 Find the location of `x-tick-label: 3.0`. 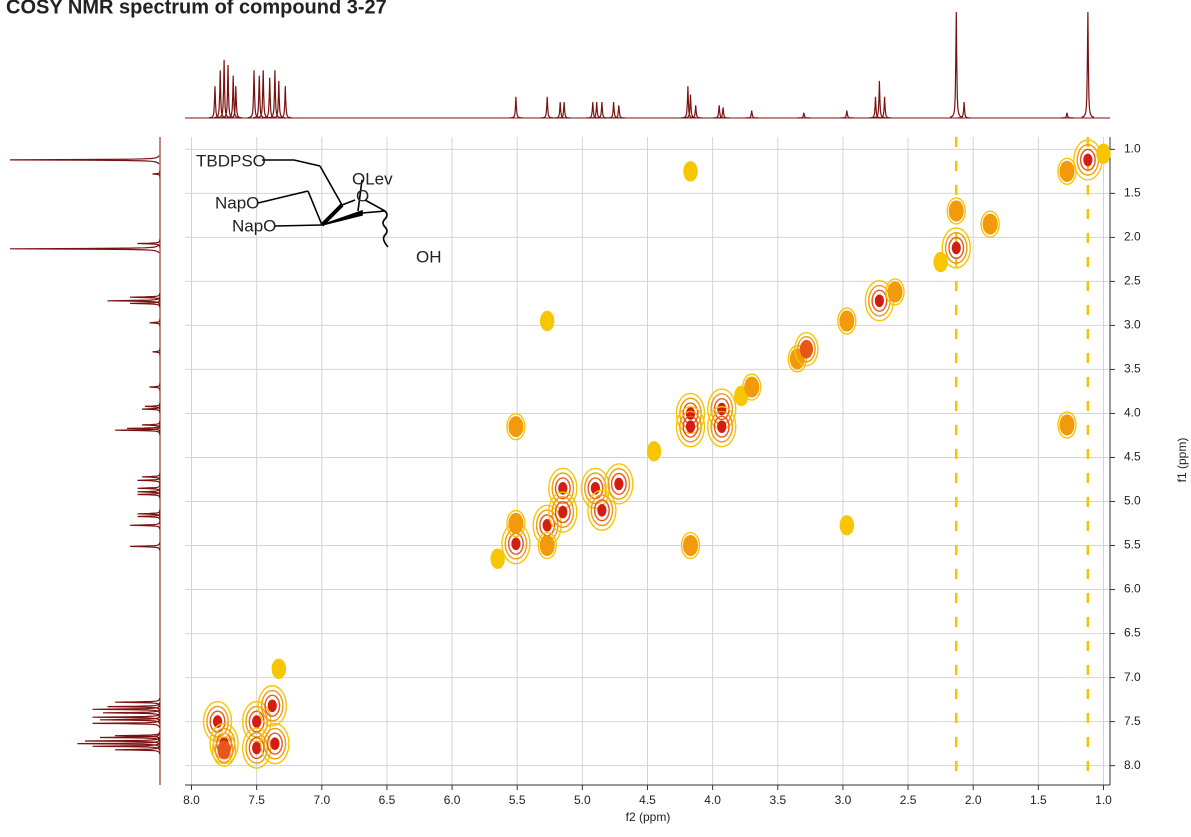

x-tick-label: 3.0 is located at coordinates (843, 800).